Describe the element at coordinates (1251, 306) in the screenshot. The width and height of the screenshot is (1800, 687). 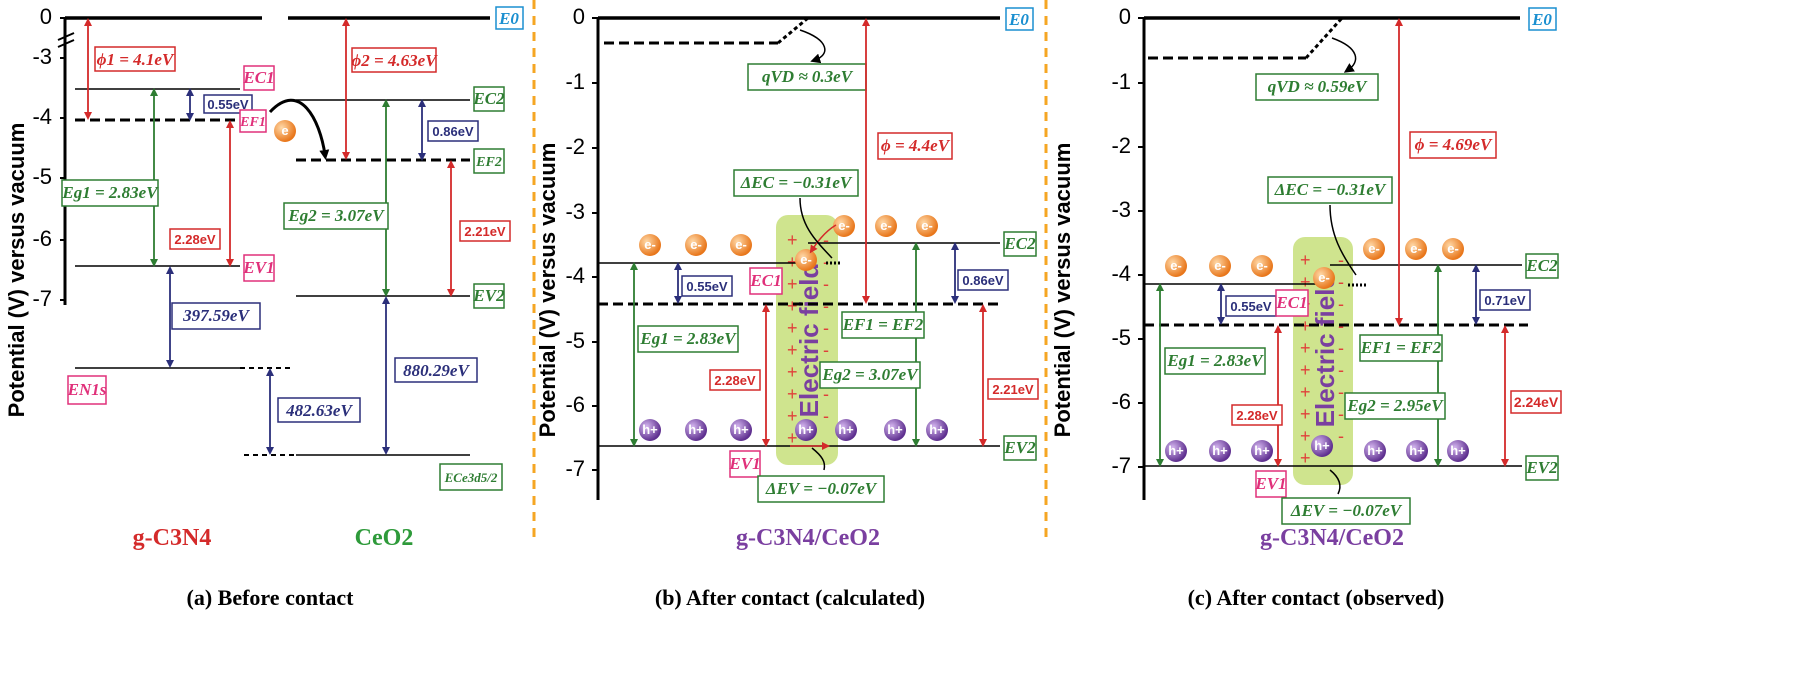
I see `gap-c1-c: 0.55eV` at that location.